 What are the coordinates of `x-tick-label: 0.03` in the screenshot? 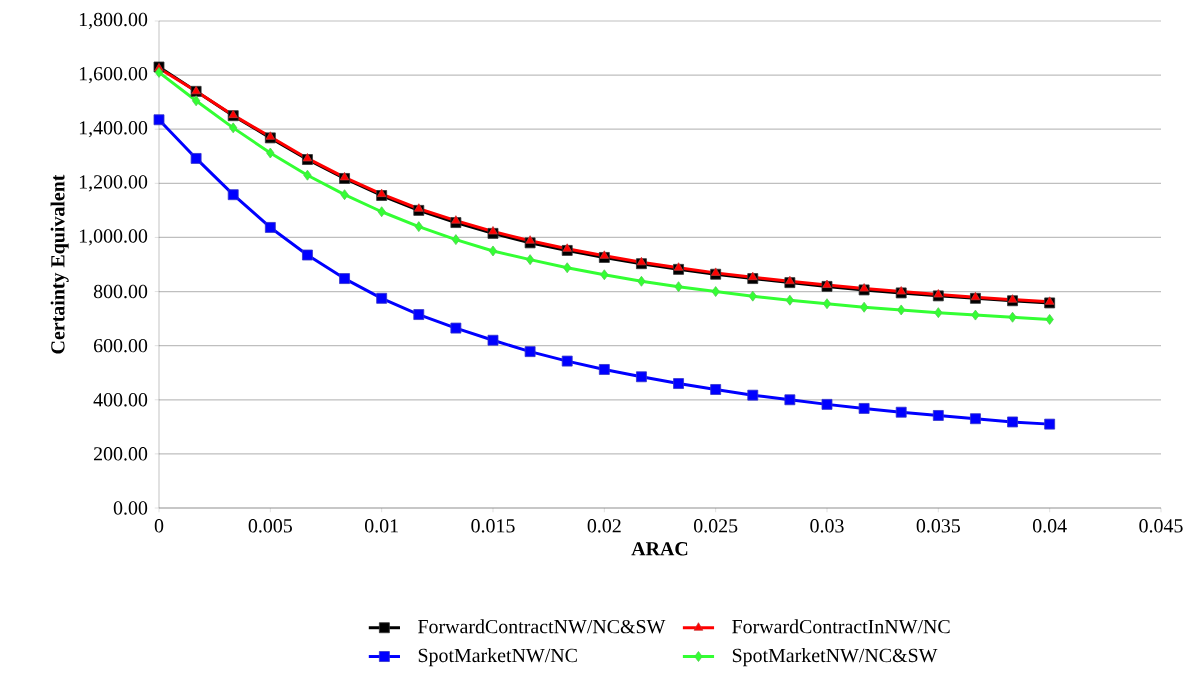 It's located at (827, 526).